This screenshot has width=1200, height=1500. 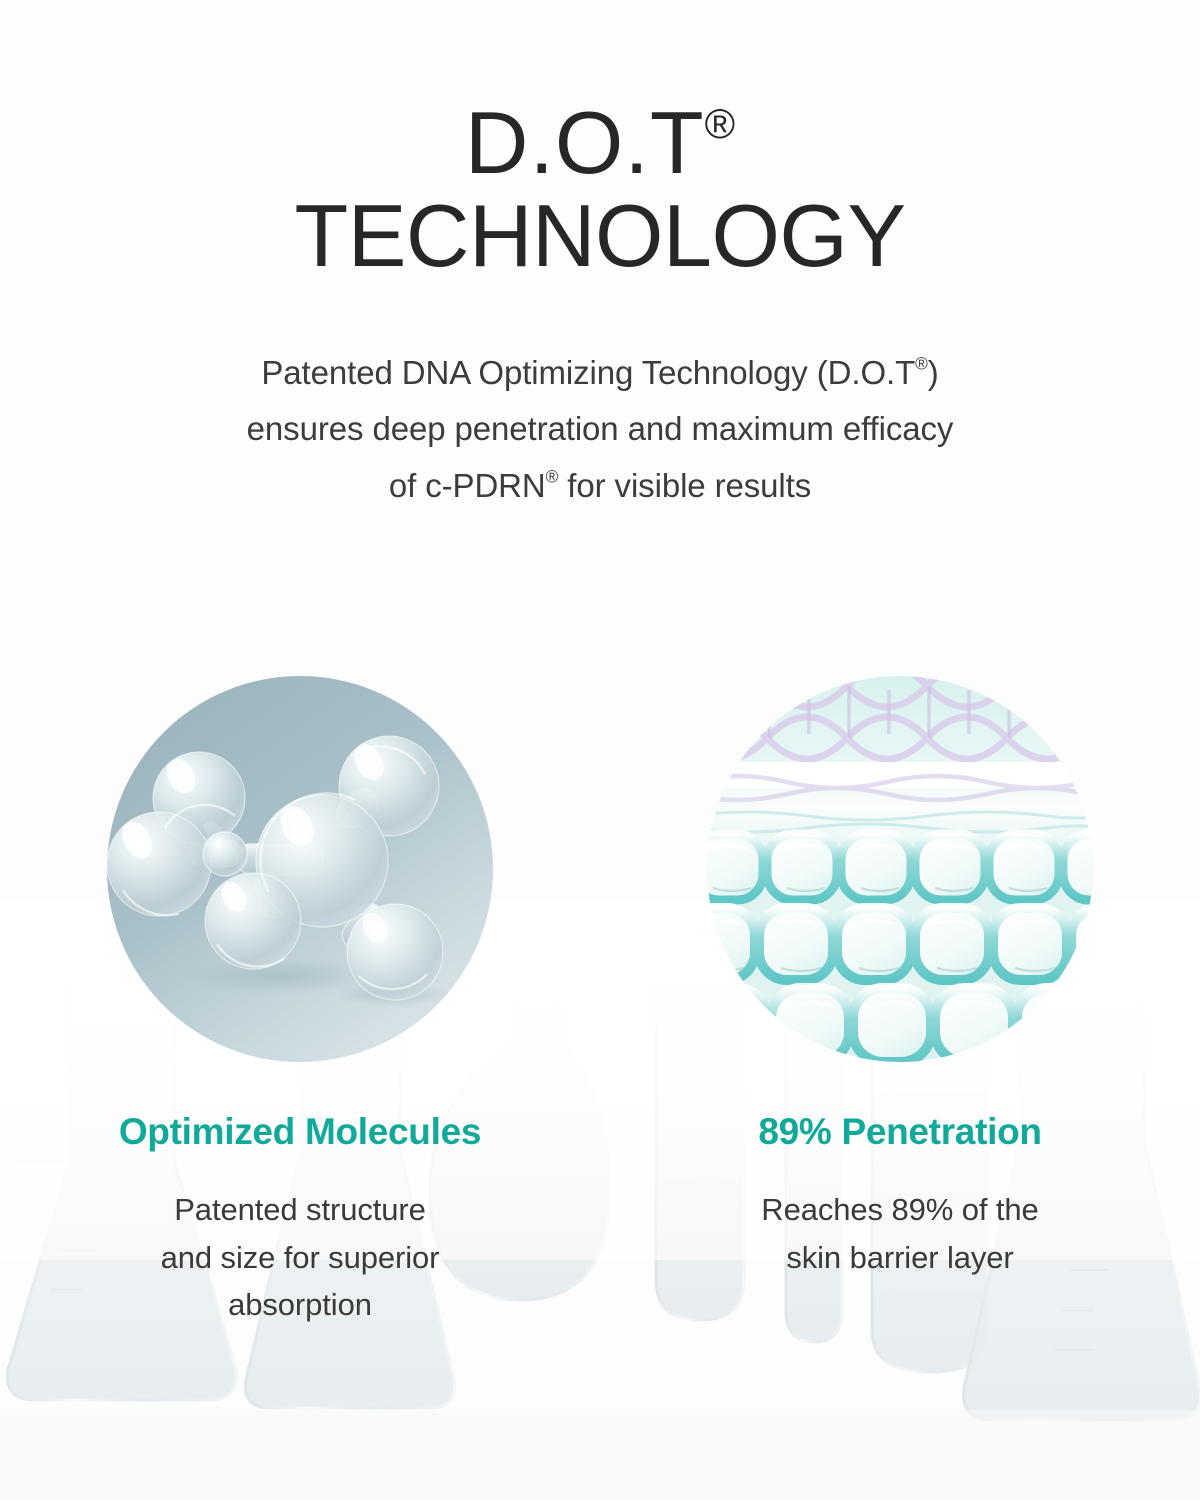 What do you see at coordinates (685, 486) in the screenshot?
I see `subtitle-line-3-text-b: for visible results` at bounding box center [685, 486].